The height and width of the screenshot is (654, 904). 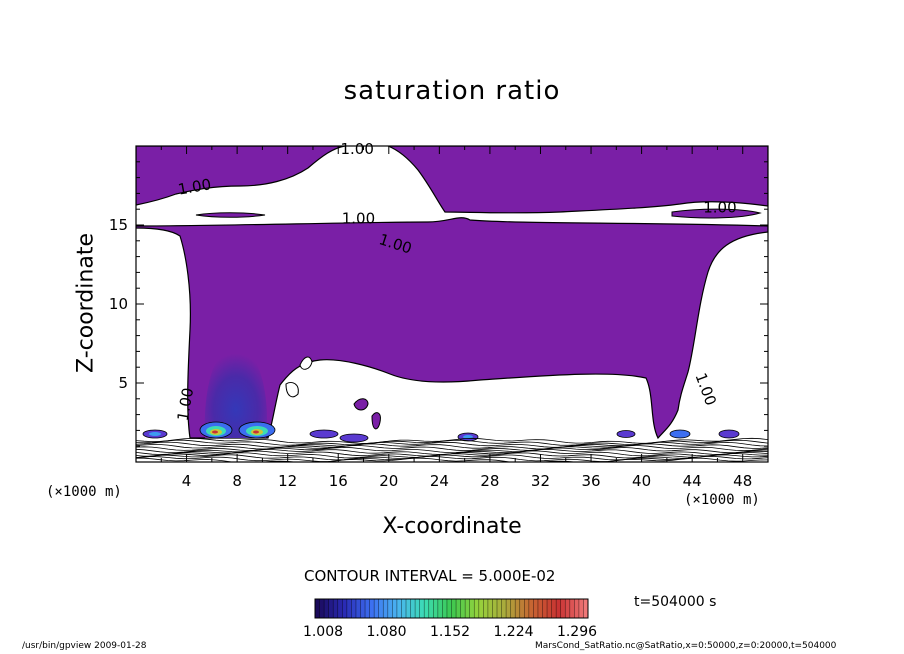 I want to click on colorbar-label: 1.152, so click(x=450, y=632).